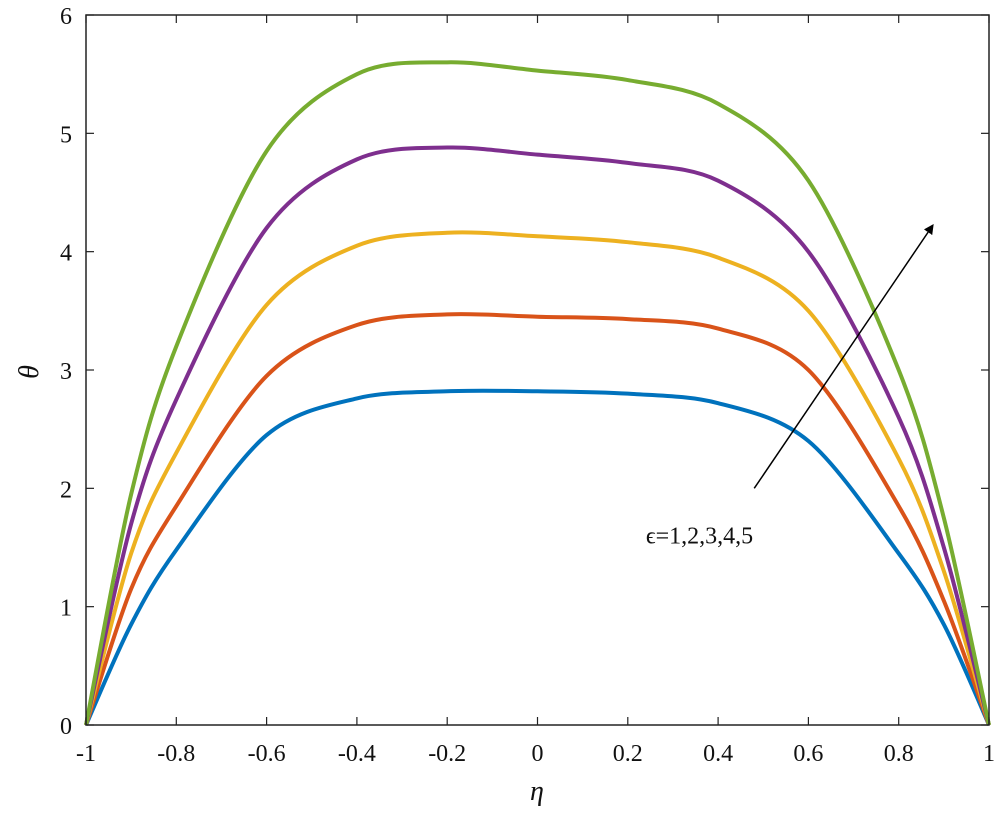  I want to click on x-tick-label: -0.6, so click(267, 754).